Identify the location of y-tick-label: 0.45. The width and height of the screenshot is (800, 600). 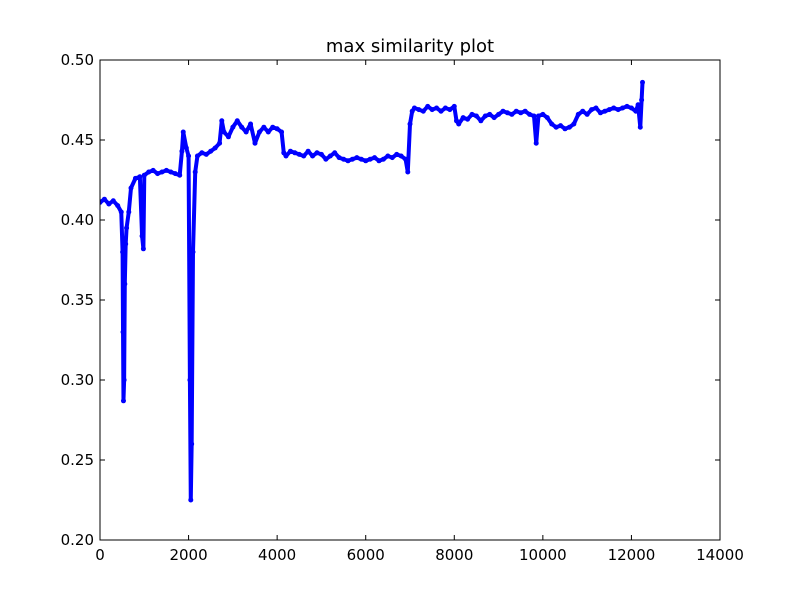
(77, 140).